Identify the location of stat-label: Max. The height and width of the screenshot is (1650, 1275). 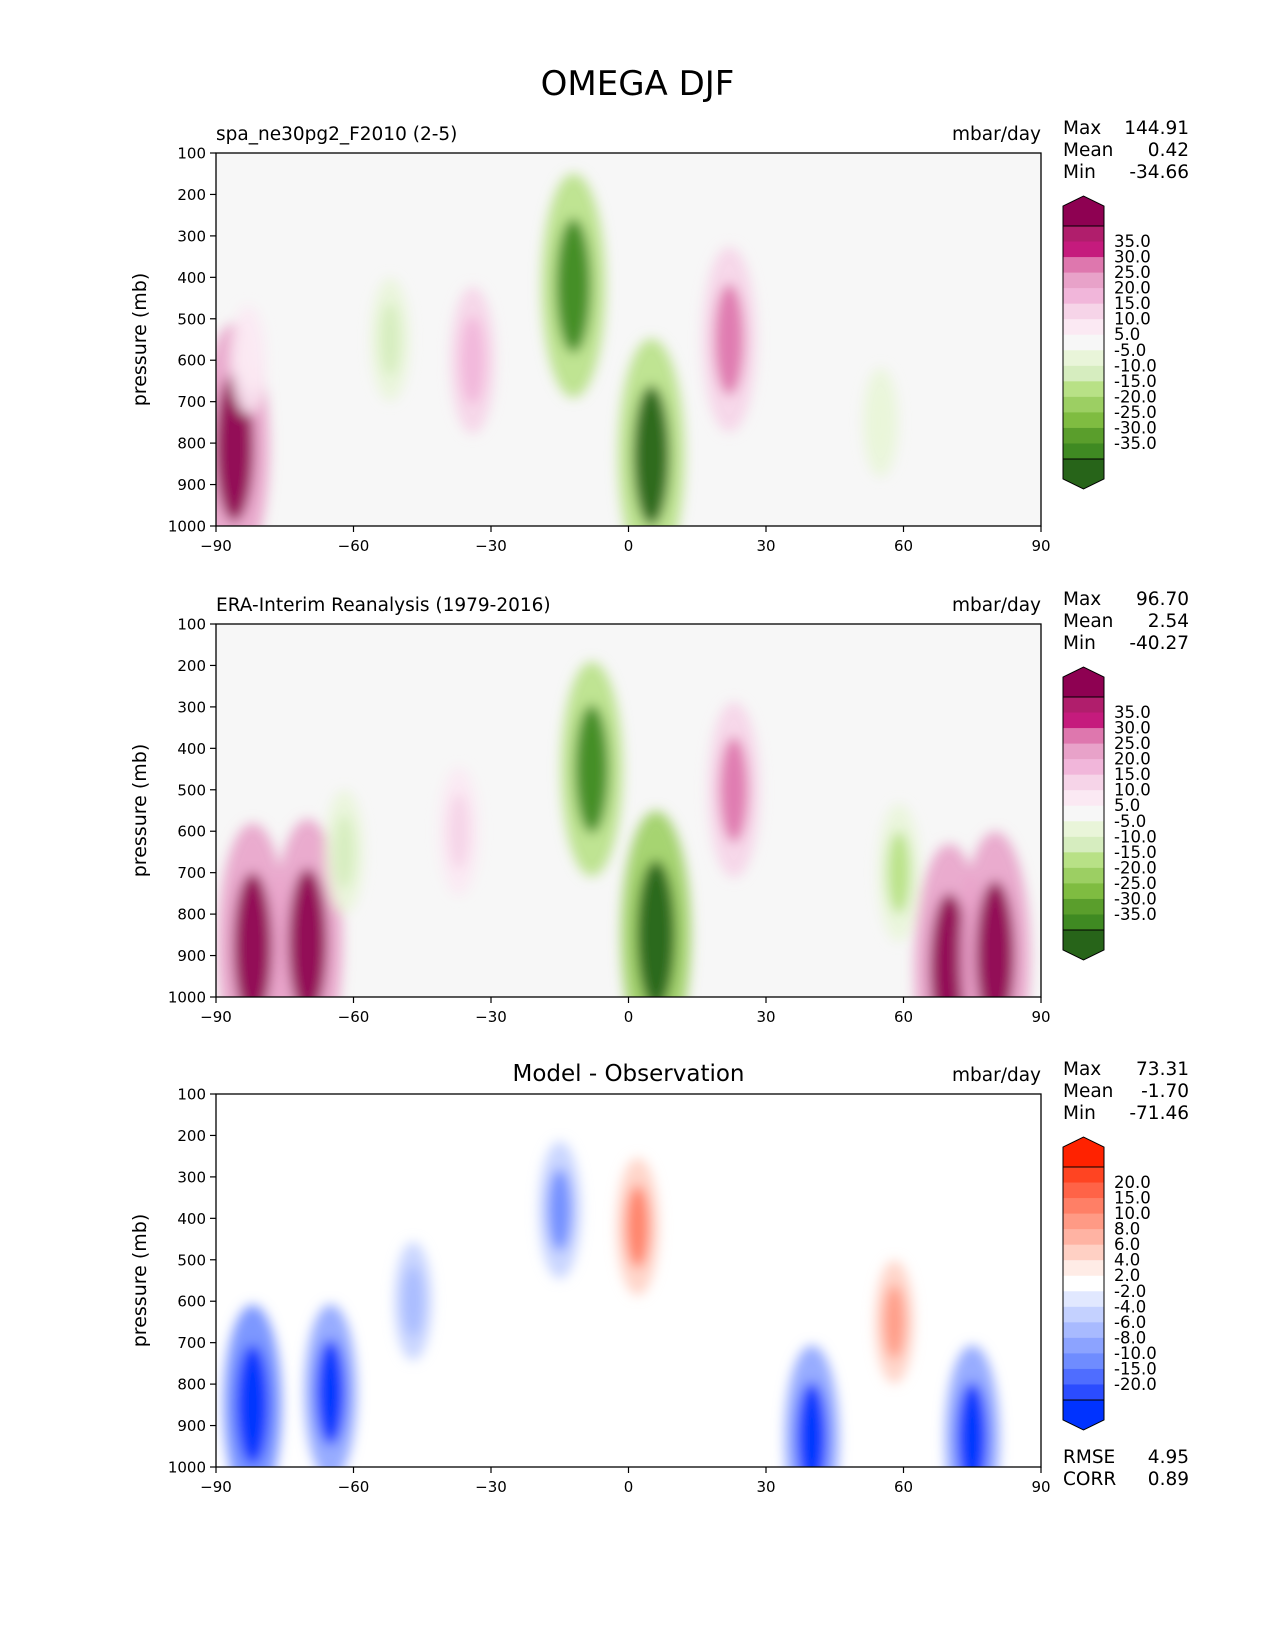
(1082, 1069).